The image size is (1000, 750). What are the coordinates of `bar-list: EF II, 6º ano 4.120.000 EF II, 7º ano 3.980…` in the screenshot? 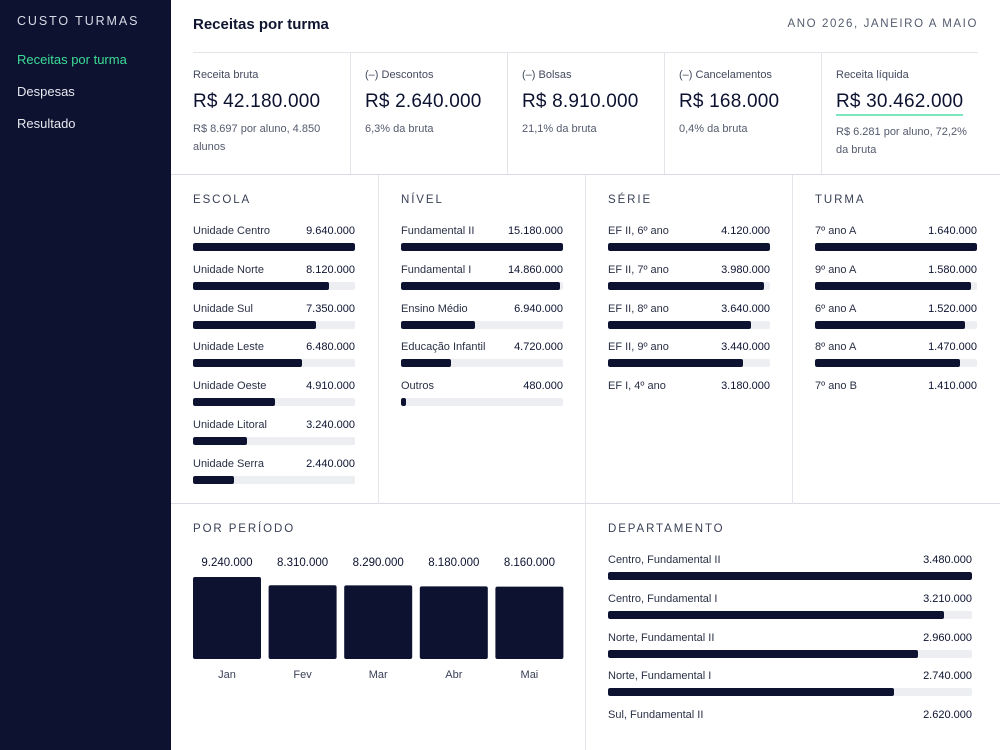 It's located at (689, 322).